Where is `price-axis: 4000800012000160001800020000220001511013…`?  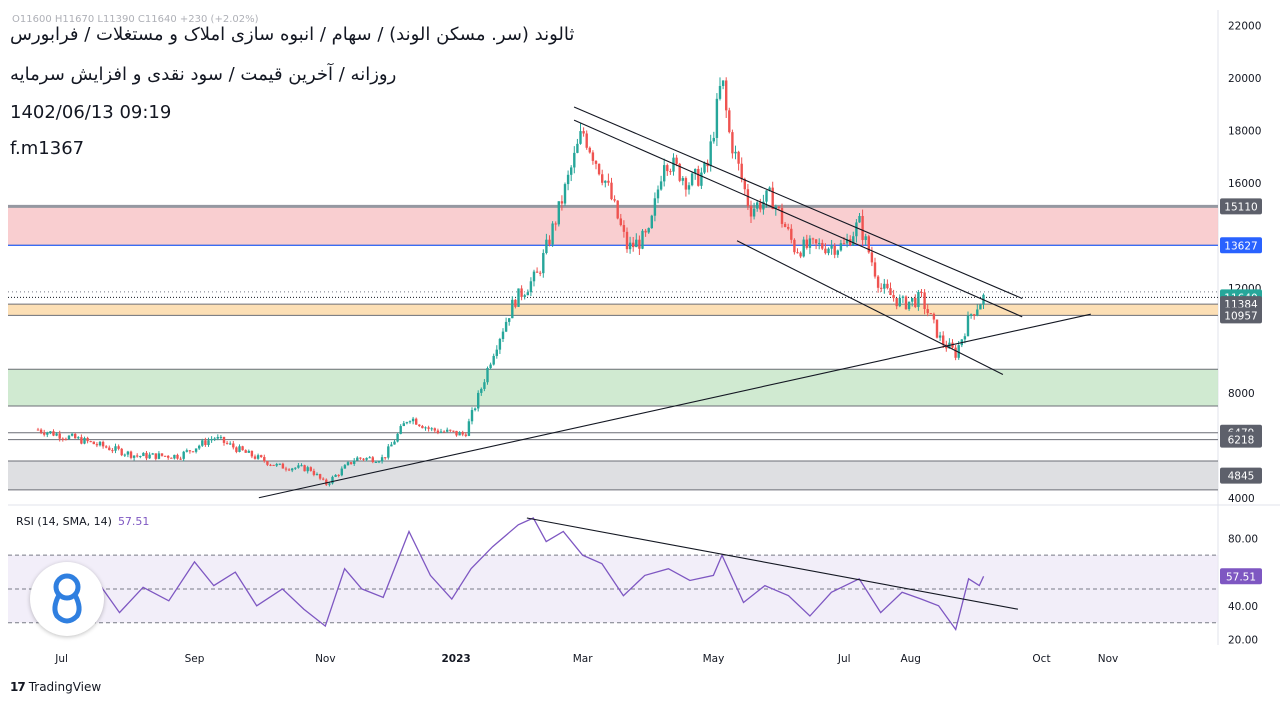
price-axis: 4000800012000160001800020000220001511013… is located at coordinates (1241, 263).